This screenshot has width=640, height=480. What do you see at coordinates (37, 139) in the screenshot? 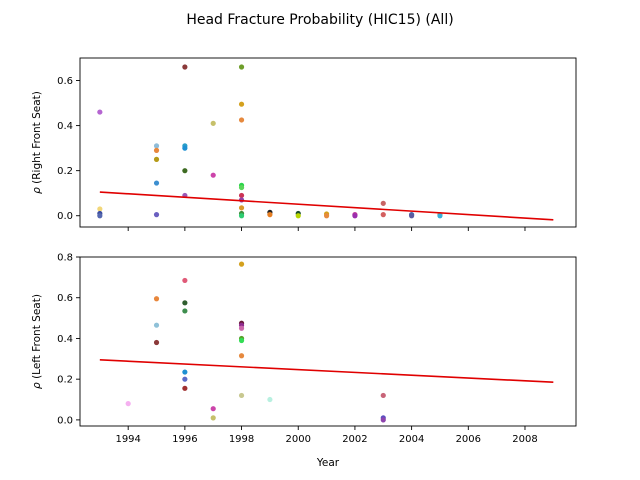
I see `y-axis-label-text: (Right Front Seat)` at bounding box center [37, 139].